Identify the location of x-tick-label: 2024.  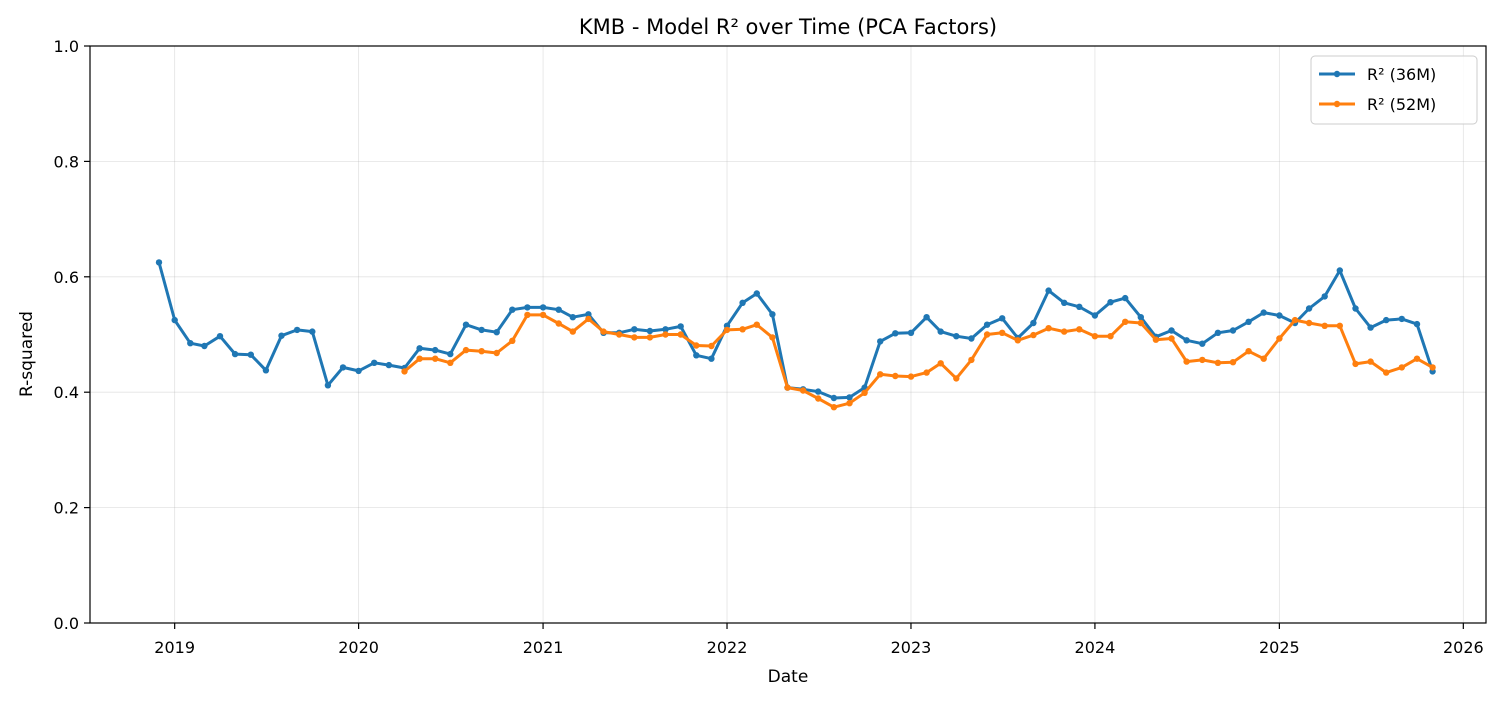
(1095, 647).